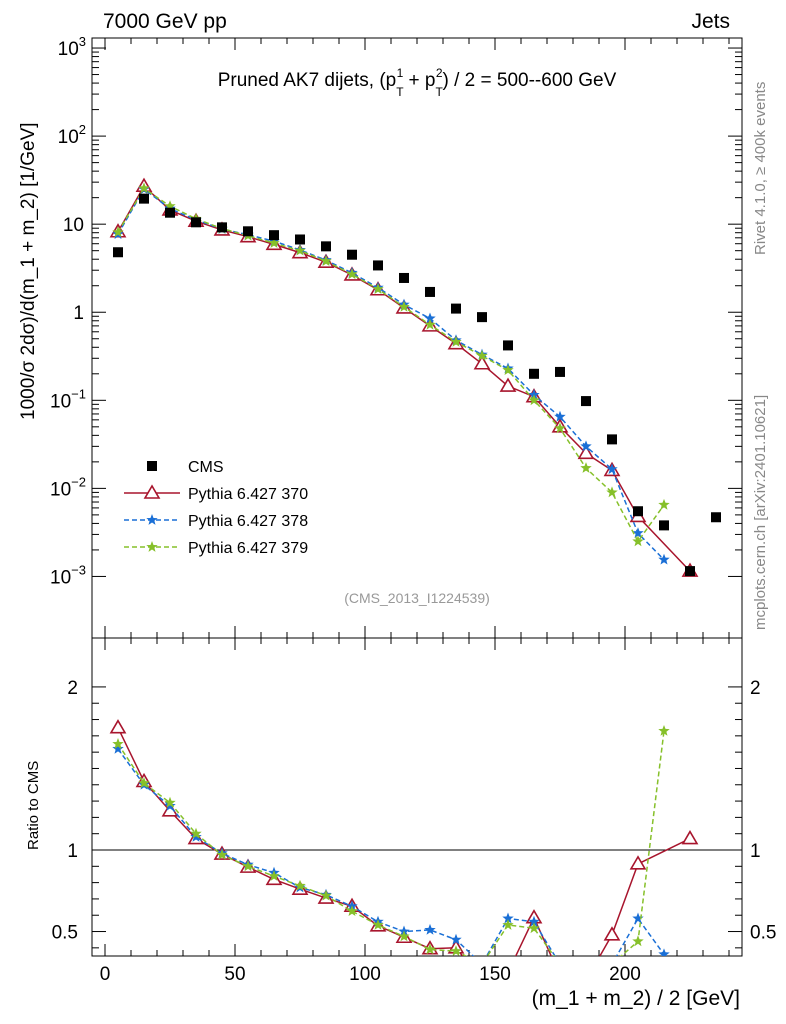  Describe the element at coordinates (105, 974) in the screenshot. I see `ratio-xtick-label: 0` at that location.